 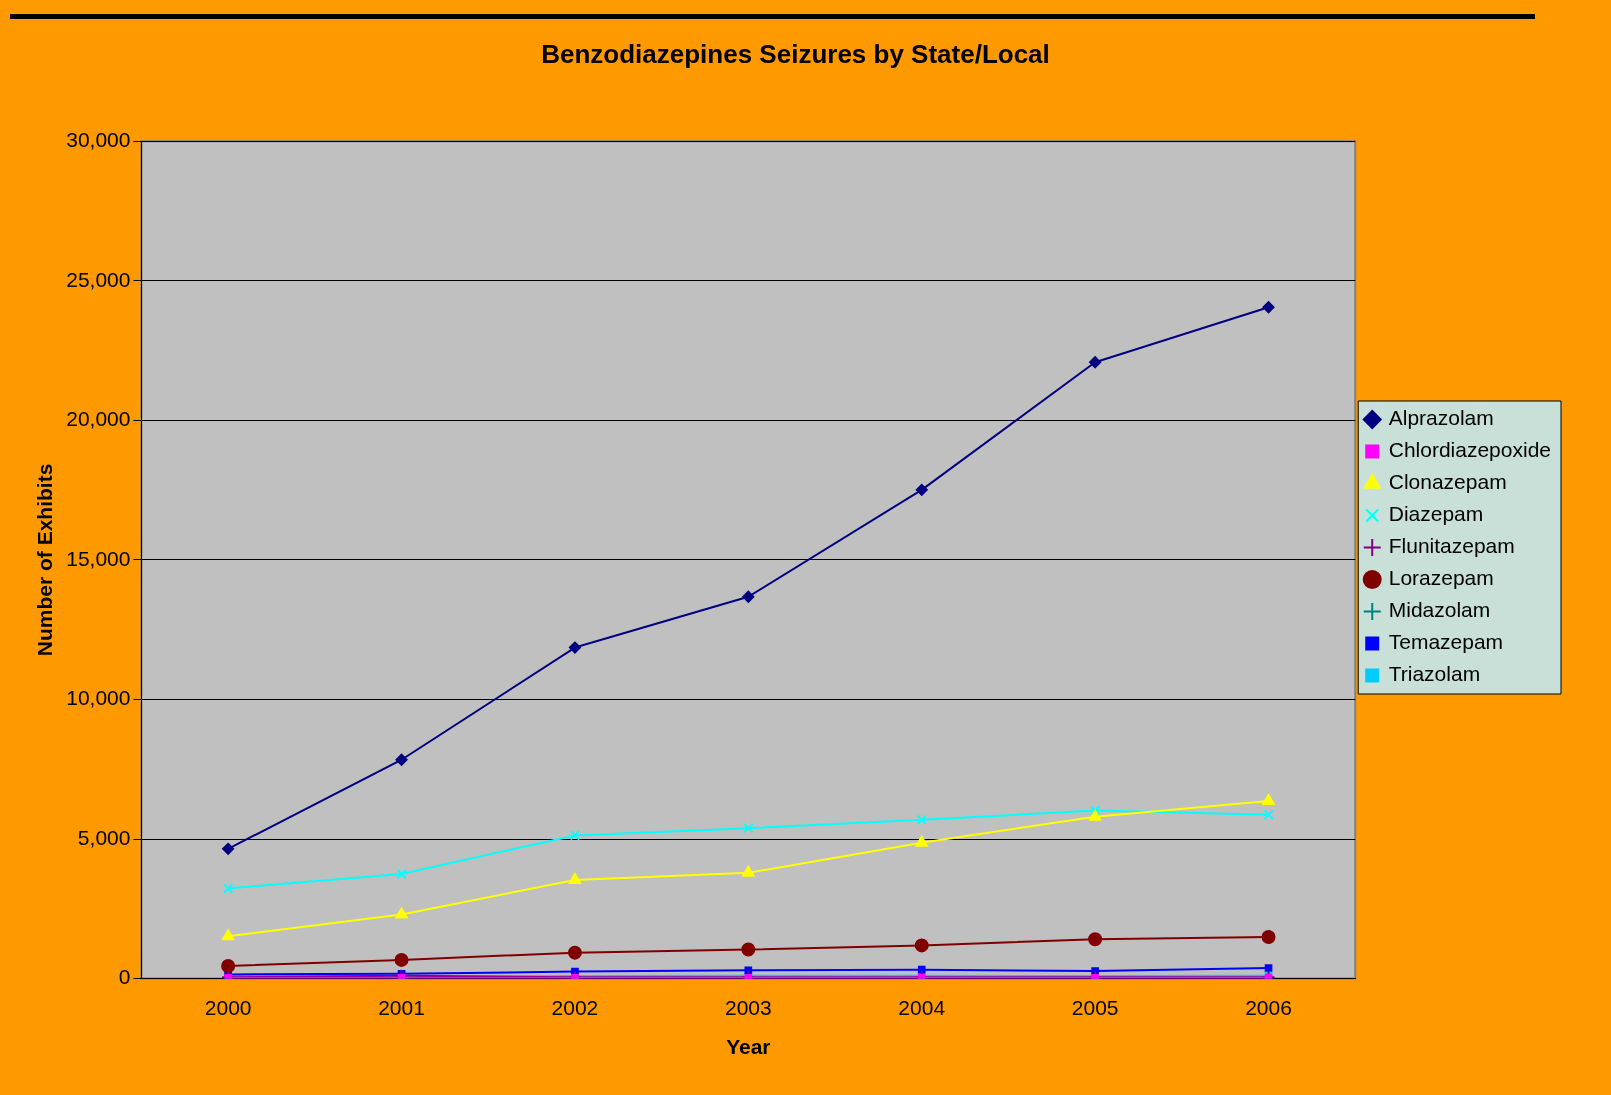 What do you see at coordinates (1268, 1007) in the screenshot?
I see `x-tick-label: 2006` at bounding box center [1268, 1007].